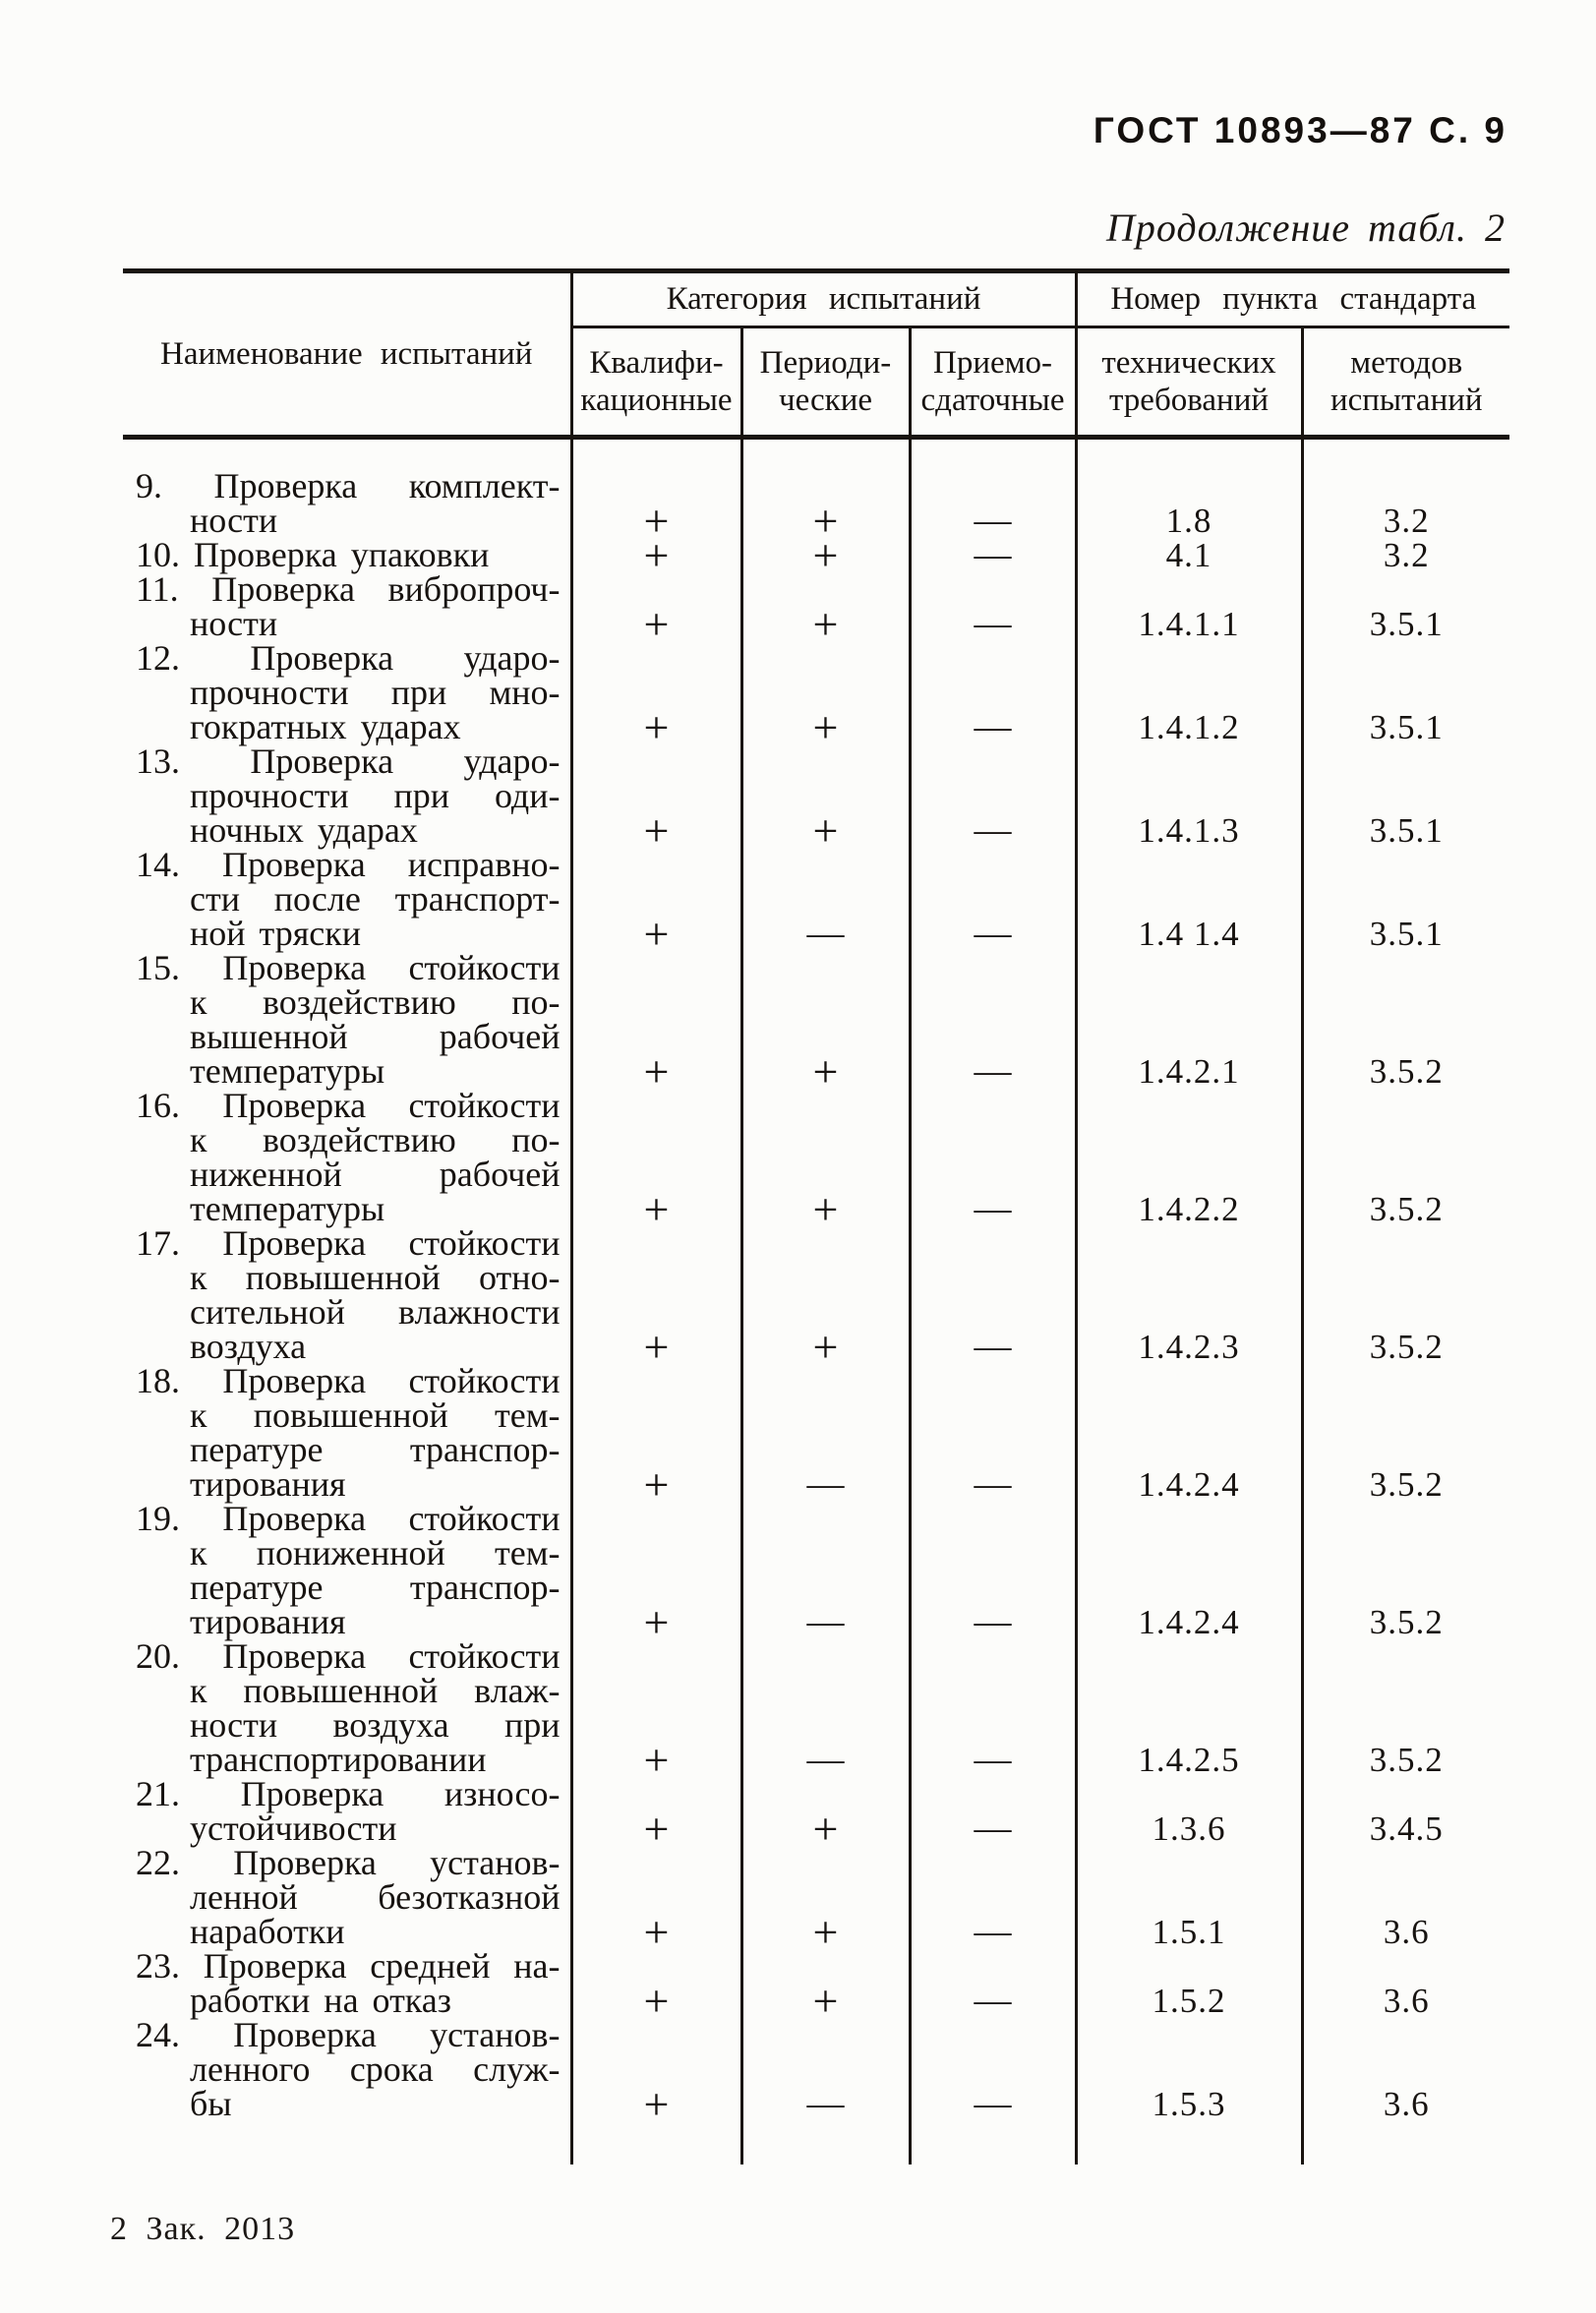 The width and height of the screenshot is (1596, 2313). Describe the element at coordinates (1406, 1828) in the screenshot. I see `test-methods-clause: 3.4.5` at that location.